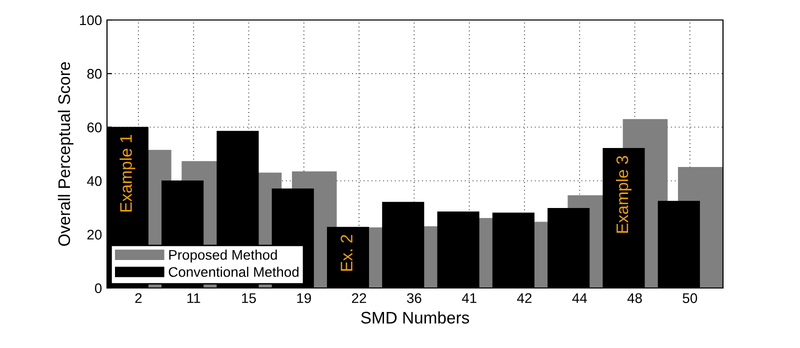 The width and height of the screenshot is (800, 348). What do you see at coordinates (138, 298) in the screenshot?
I see `x-tick-label: 2` at bounding box center [138, 298].